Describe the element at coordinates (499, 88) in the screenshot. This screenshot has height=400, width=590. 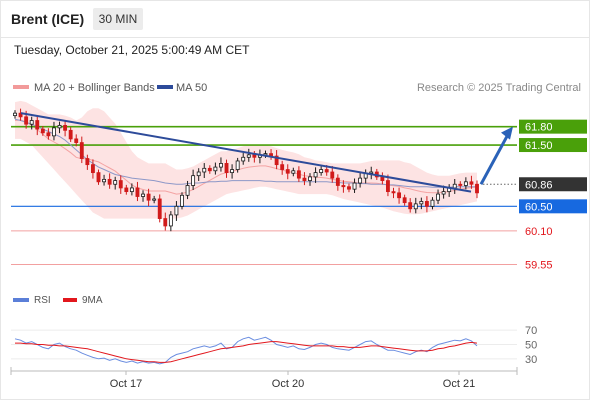
I see `copyright-text: Research © 2025 Trading Central` at that location.